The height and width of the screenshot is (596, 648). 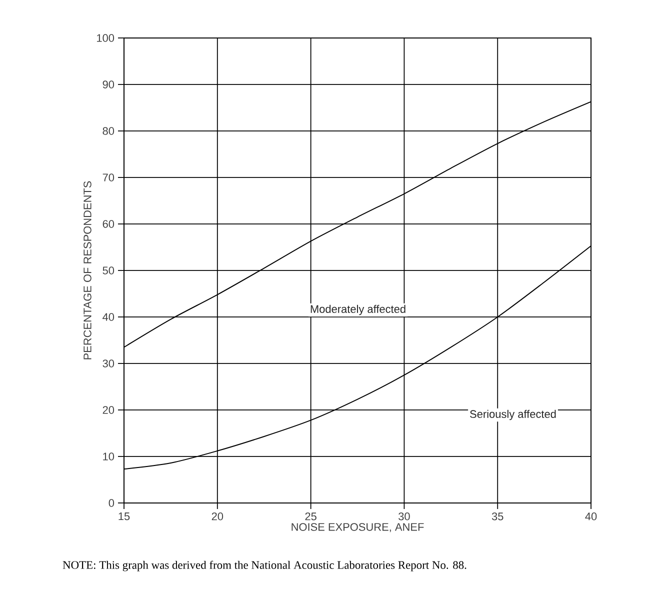 I want to click on y-tick-label: 50, so click(x=108, y=270).